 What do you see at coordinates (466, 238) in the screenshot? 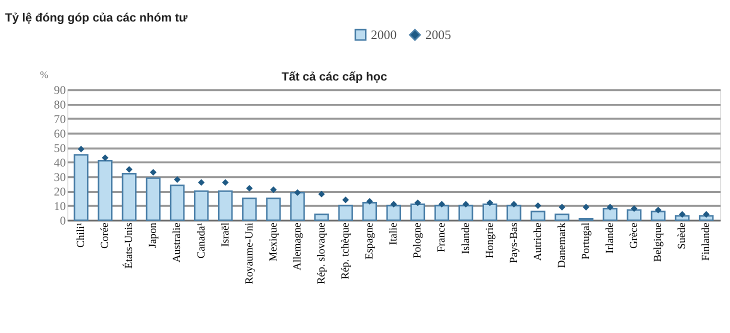
I see `x-tick-label: Islande` at bounding box center [466, 238].